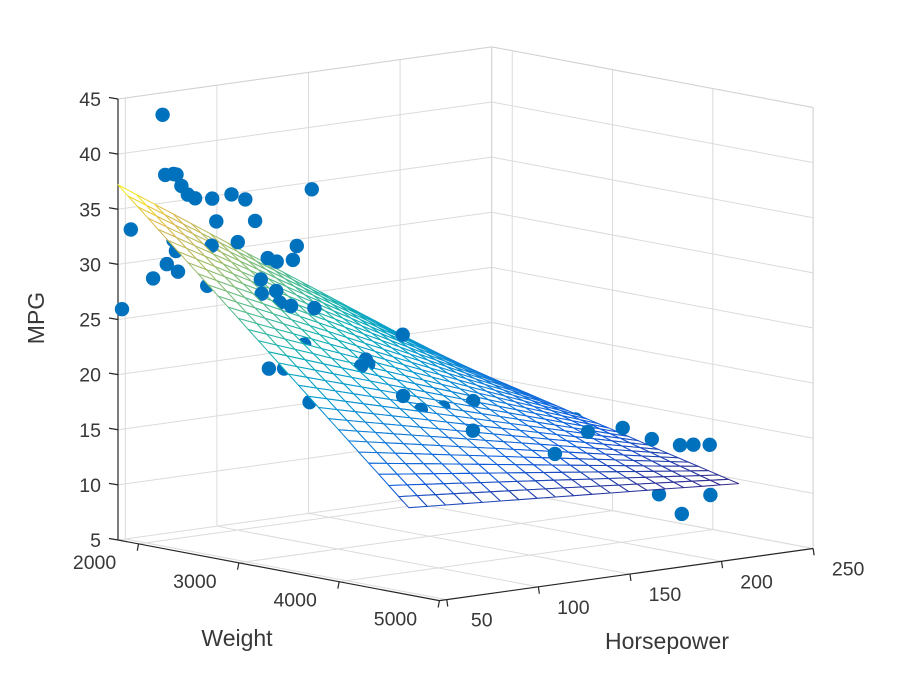  I want to click on z-axis-label: MPG, so click(36, 318).